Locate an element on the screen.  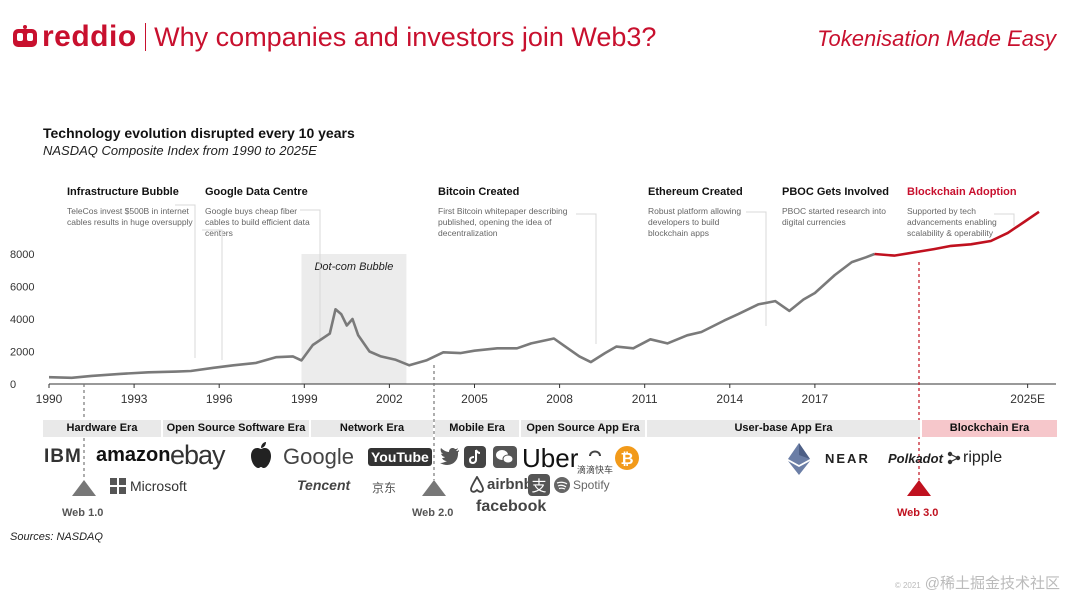
web1-label: Web 1.0 is located at coordinates (83, 513).